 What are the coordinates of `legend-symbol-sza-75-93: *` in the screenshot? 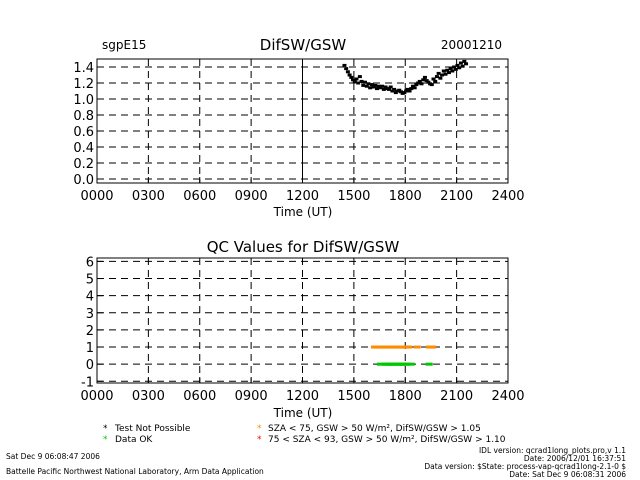 It's located at (259, 440).